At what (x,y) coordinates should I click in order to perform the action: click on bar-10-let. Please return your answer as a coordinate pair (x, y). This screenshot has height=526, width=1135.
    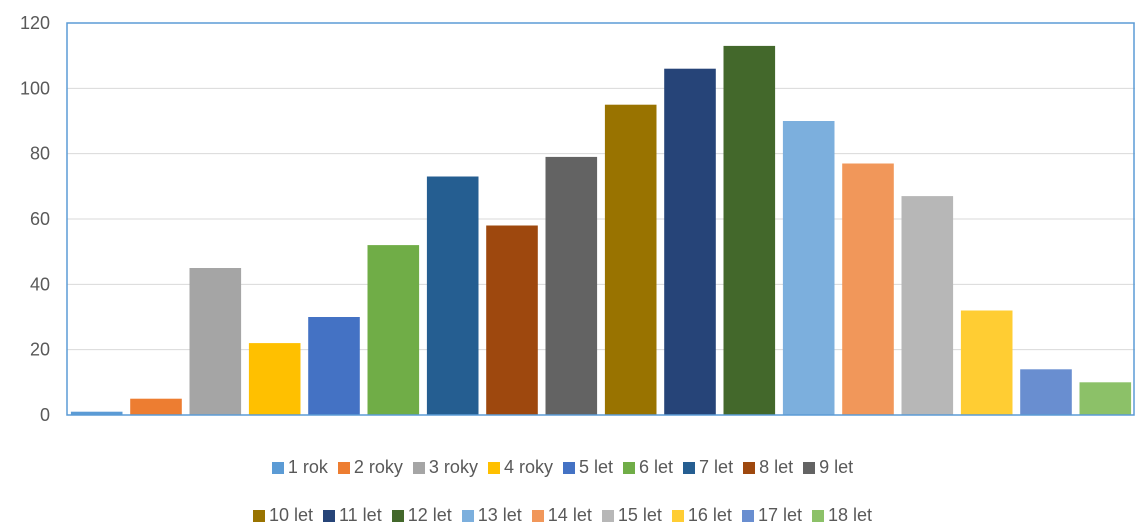
    Looking at the image, I should click on (630, 259).